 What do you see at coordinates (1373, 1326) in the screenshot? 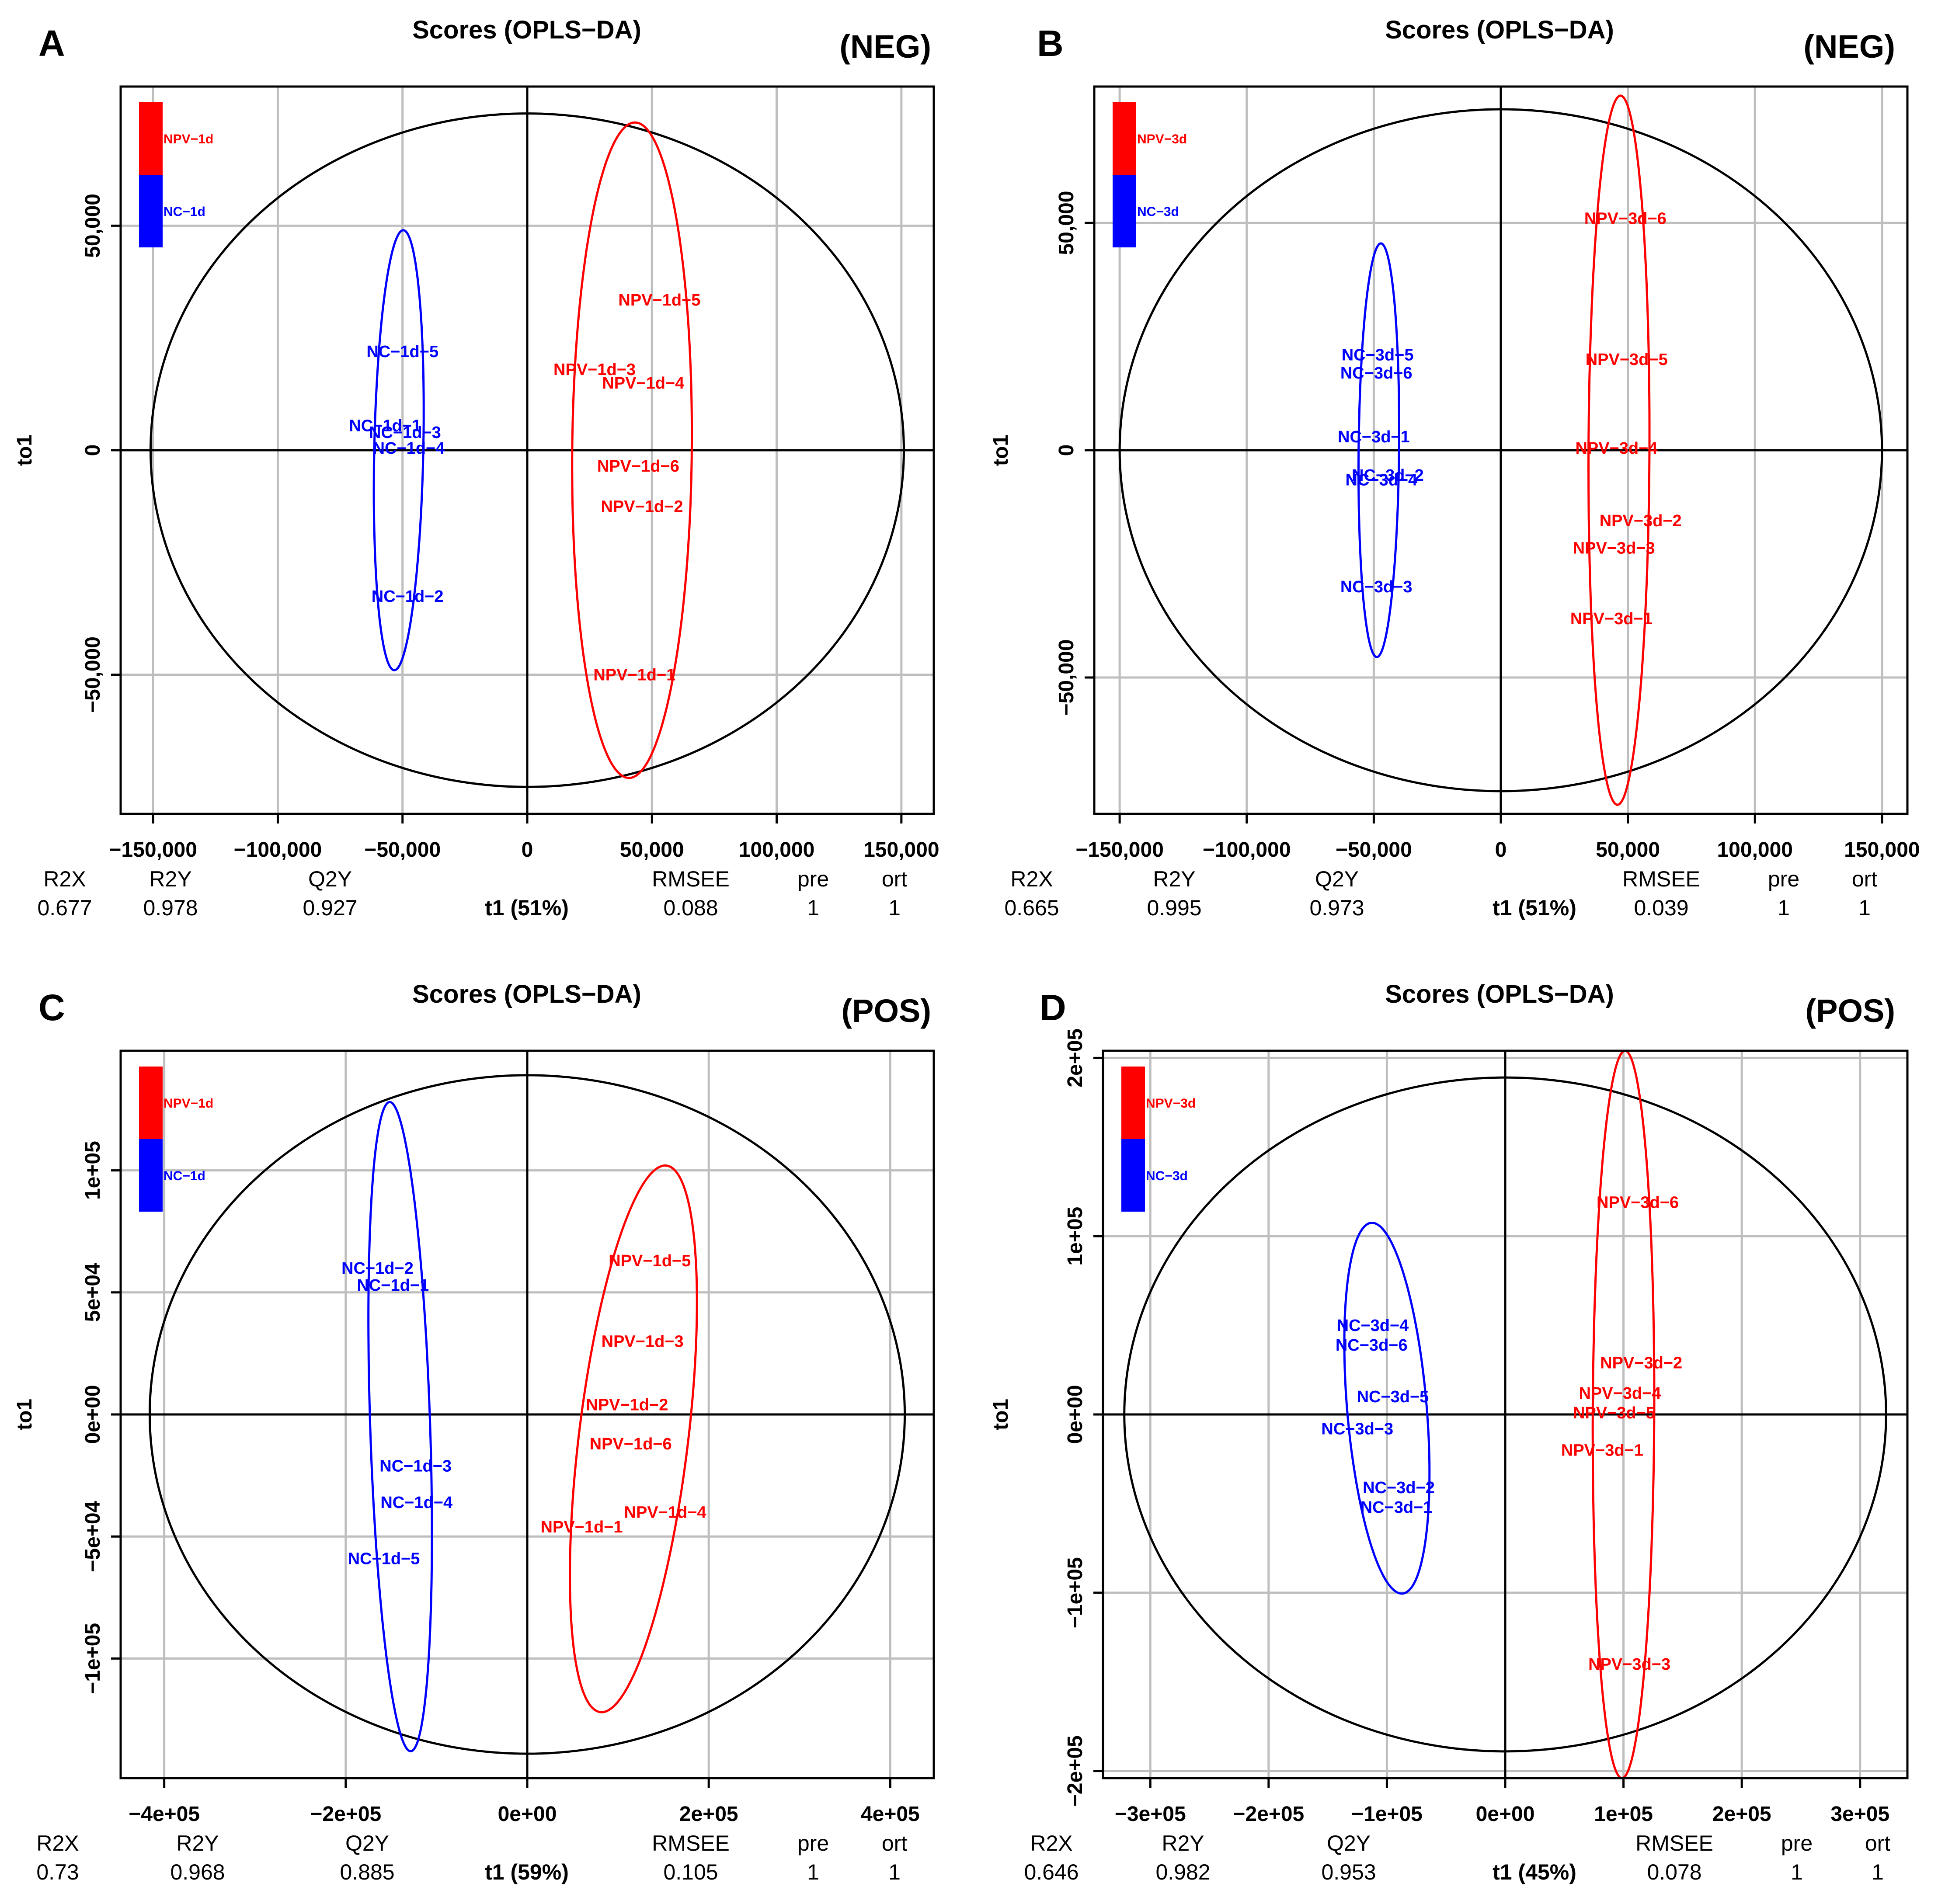
I see `score-point: NC−3d−4` at bounding box center [1373, 1326].